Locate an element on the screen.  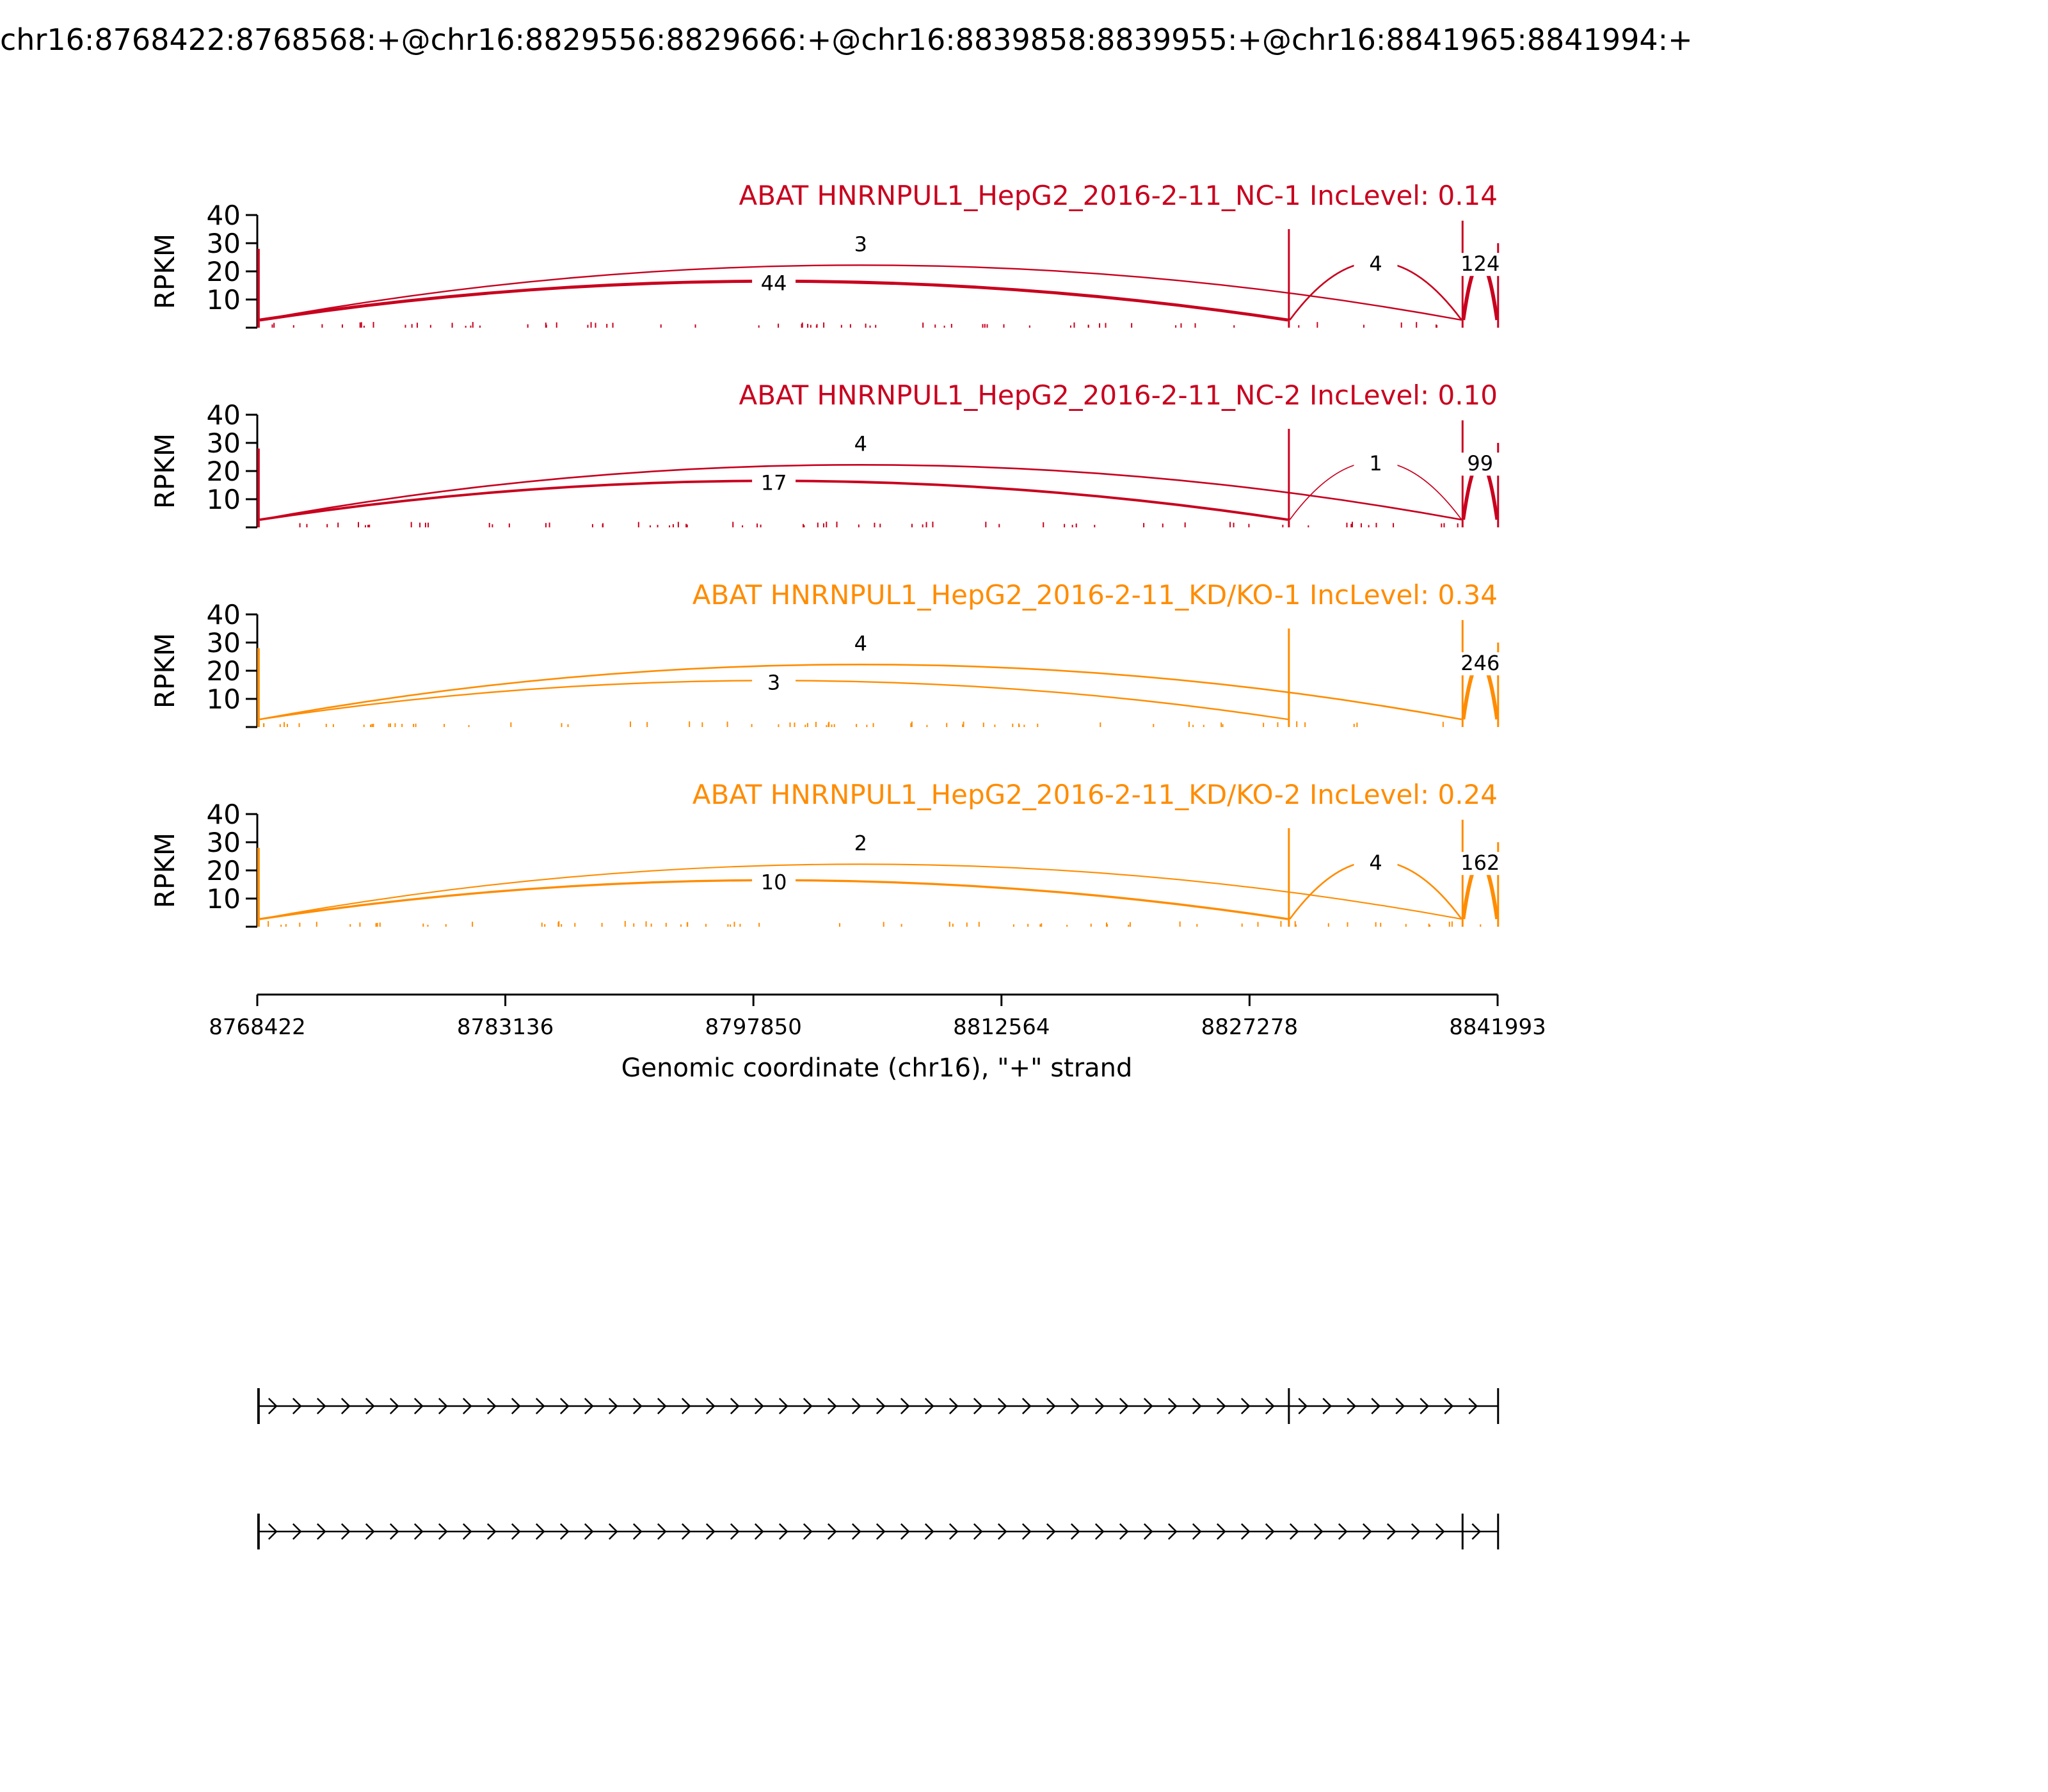
junction-label: 246 is located at coordinates (1480, 663).